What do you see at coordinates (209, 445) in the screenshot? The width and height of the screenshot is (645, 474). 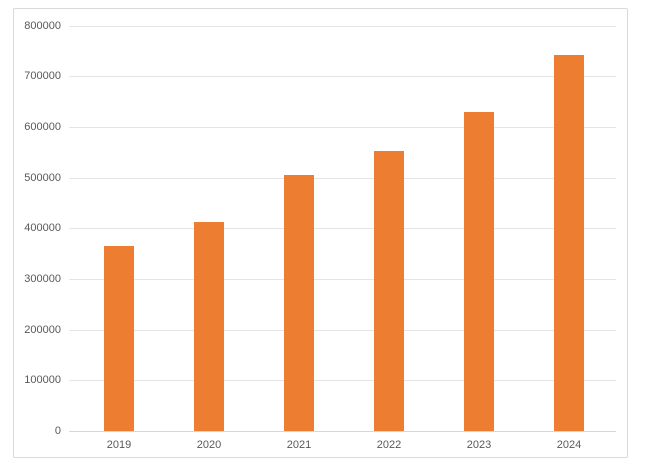 I see `x-axis-category-label: 2020` at bounding box center [209, 445].